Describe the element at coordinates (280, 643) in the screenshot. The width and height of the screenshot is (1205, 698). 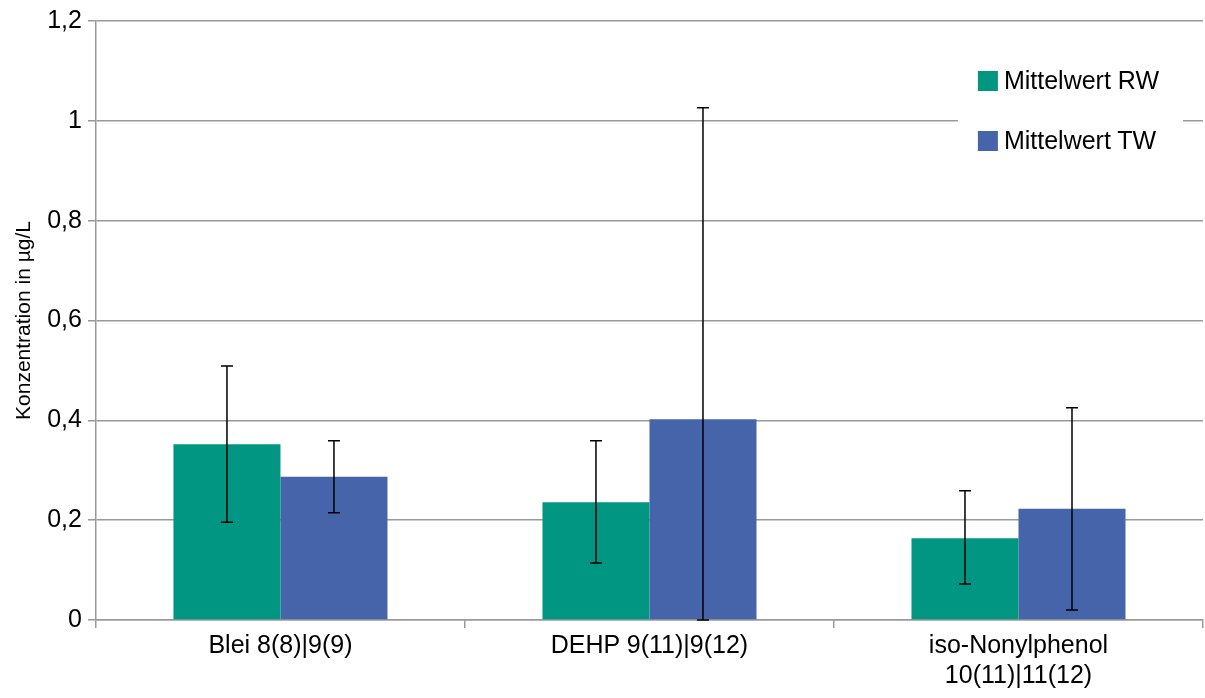
I see `x-tick-label: Blei 8(8)|9(9)` at that location.